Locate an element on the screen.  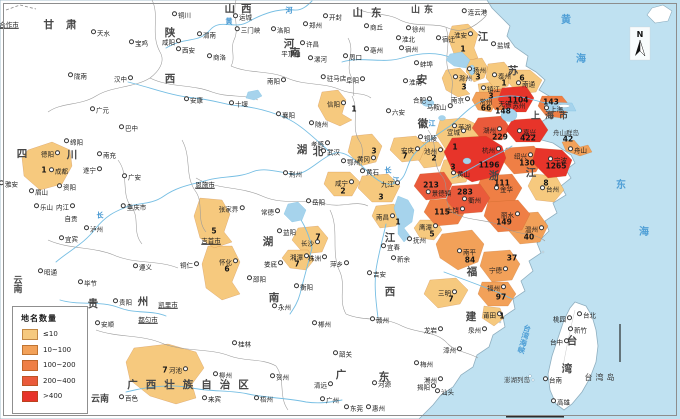
city-label-桂林: 桂林 is located at coordinates (241, 344).